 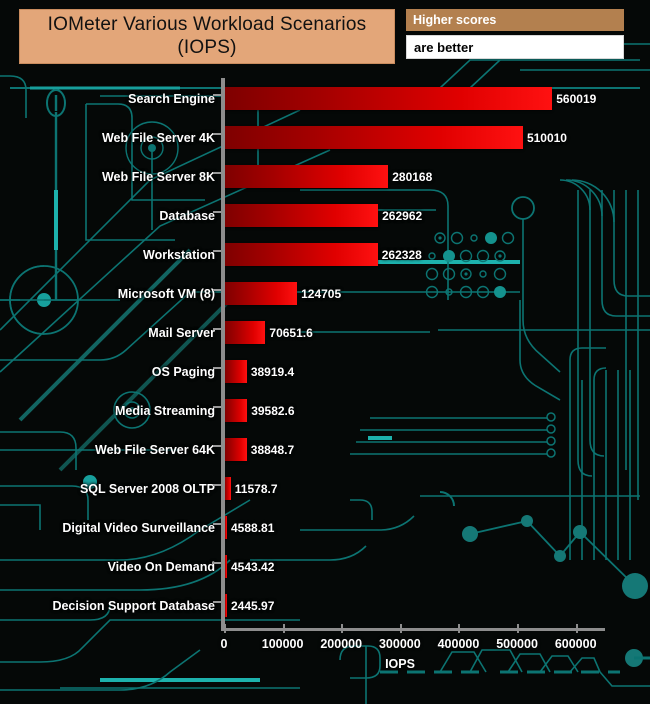 I want to click on category-label: Mail Server, so click(x=181, y=332).